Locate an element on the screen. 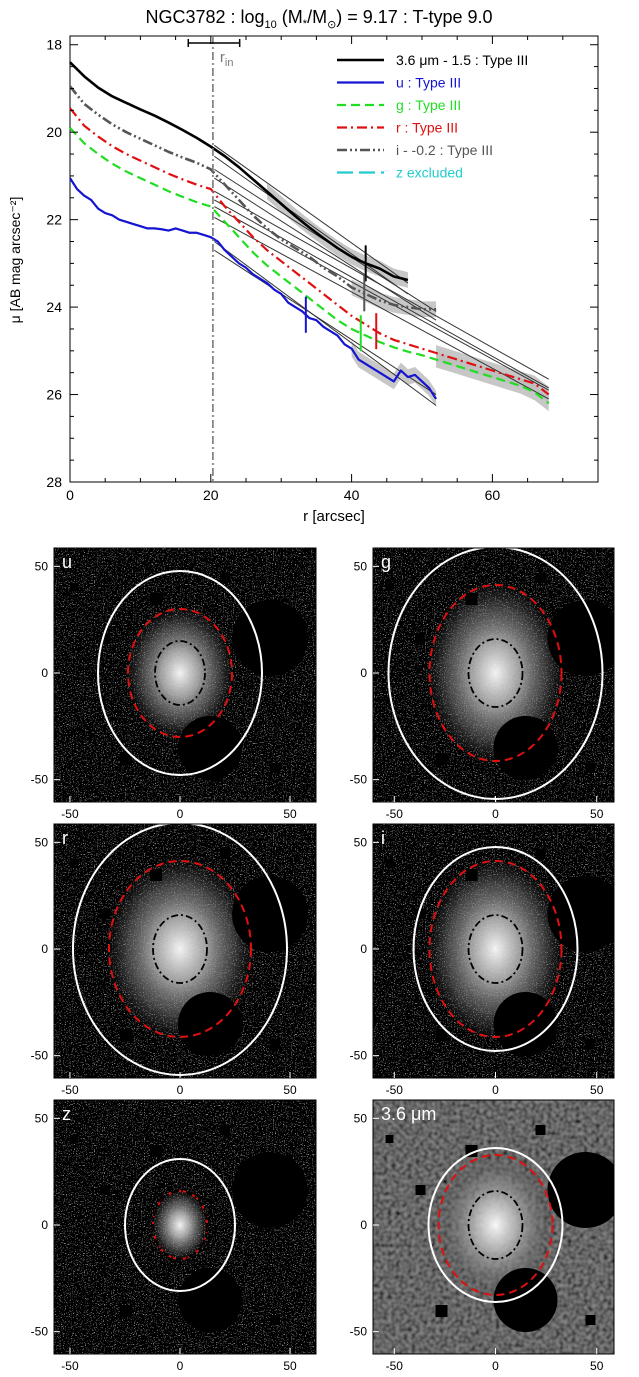 This screenshot has width=639, height=1377. x-tick-label: 40 is located at coordinates (352, 495).